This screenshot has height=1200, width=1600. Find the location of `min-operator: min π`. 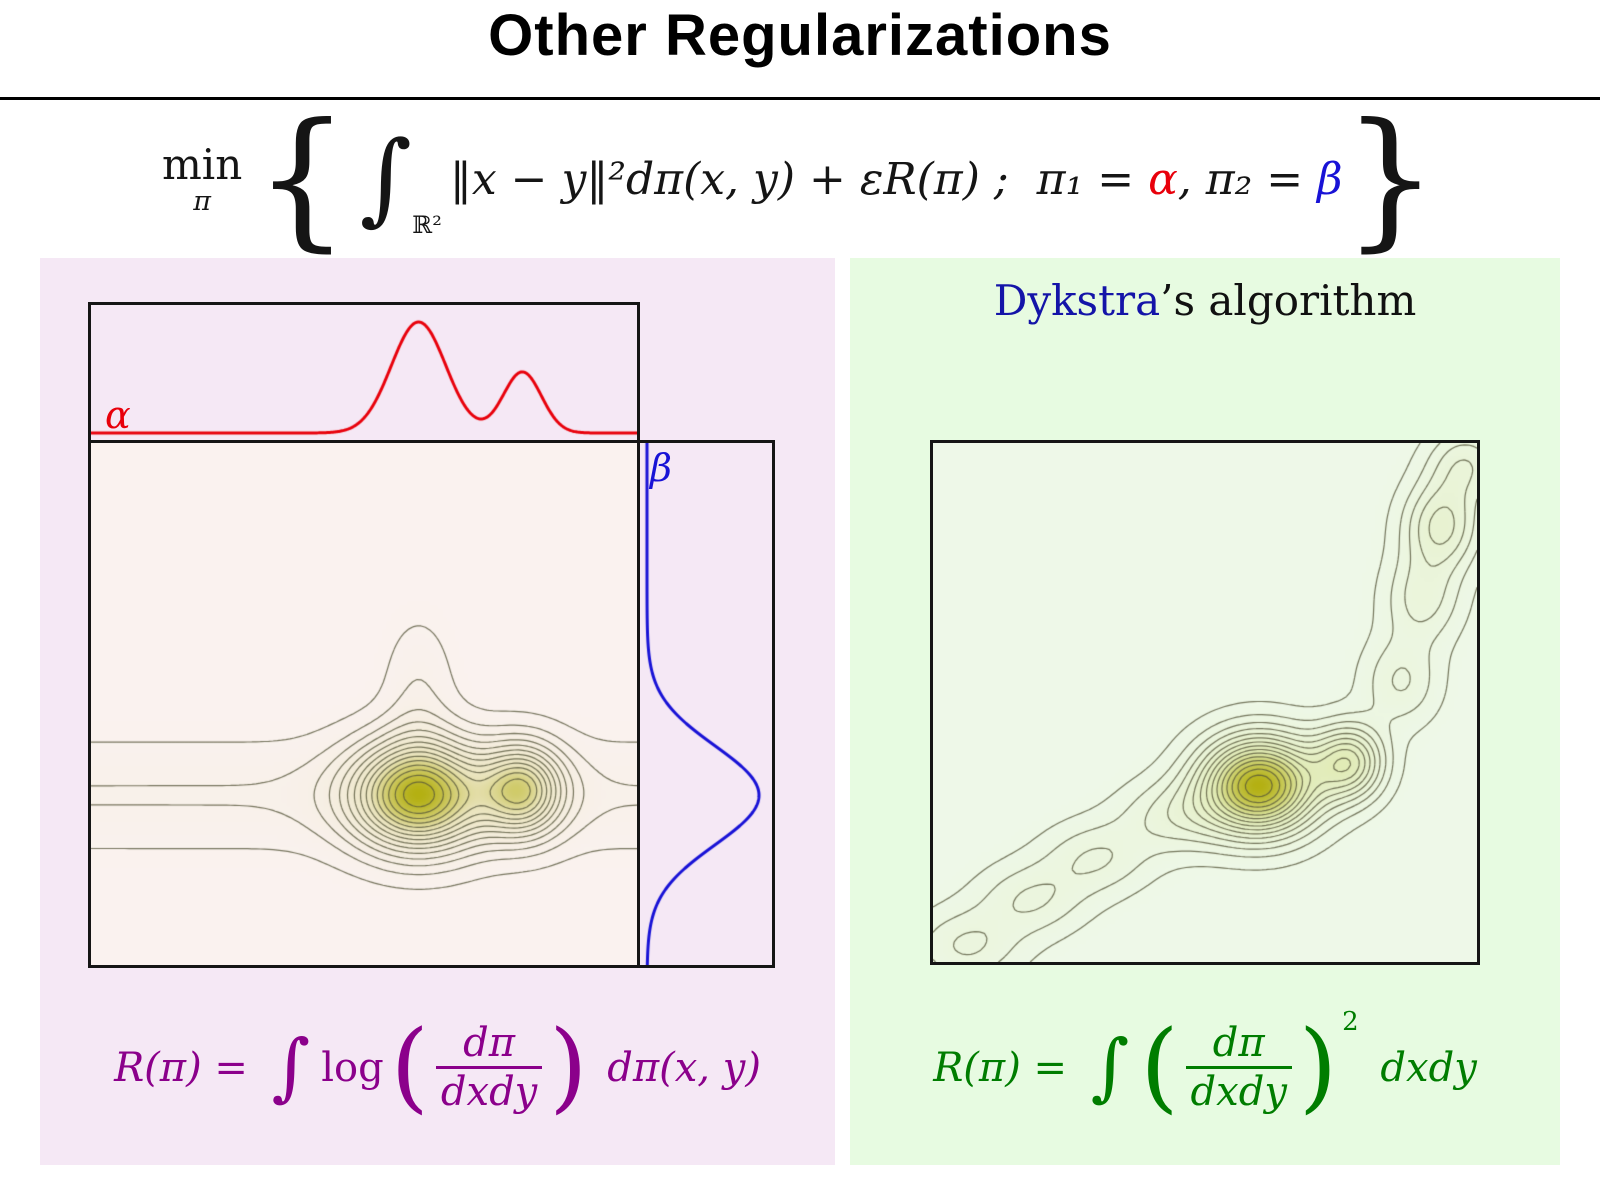

min-operator: min π is located at coordinates (202, 178).